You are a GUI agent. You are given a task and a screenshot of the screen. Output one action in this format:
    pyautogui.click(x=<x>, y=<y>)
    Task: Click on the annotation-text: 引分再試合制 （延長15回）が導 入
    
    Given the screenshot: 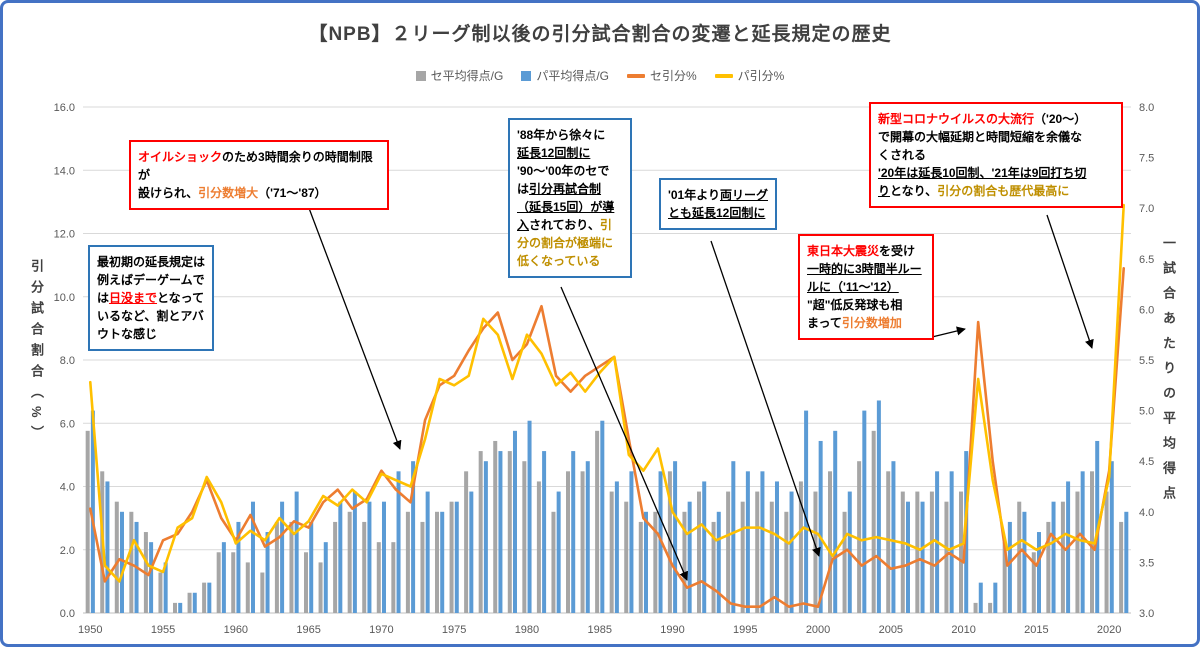 What is the action you would take?
    pyautogui.click(x=566, y=207)
    